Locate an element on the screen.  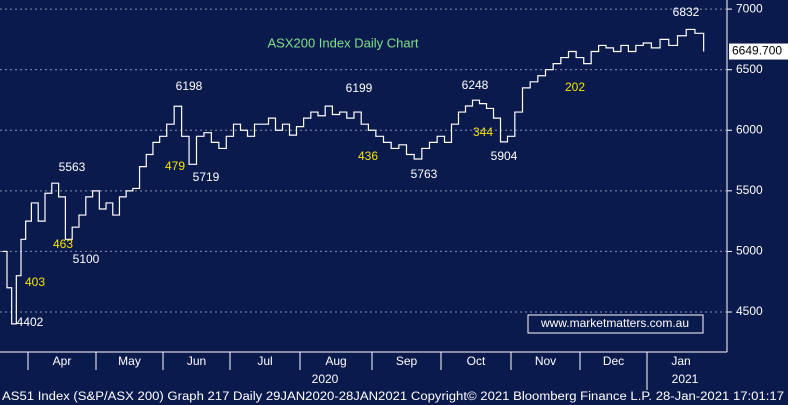
x-tick-label: Jun is located at coordinates (196, 361).